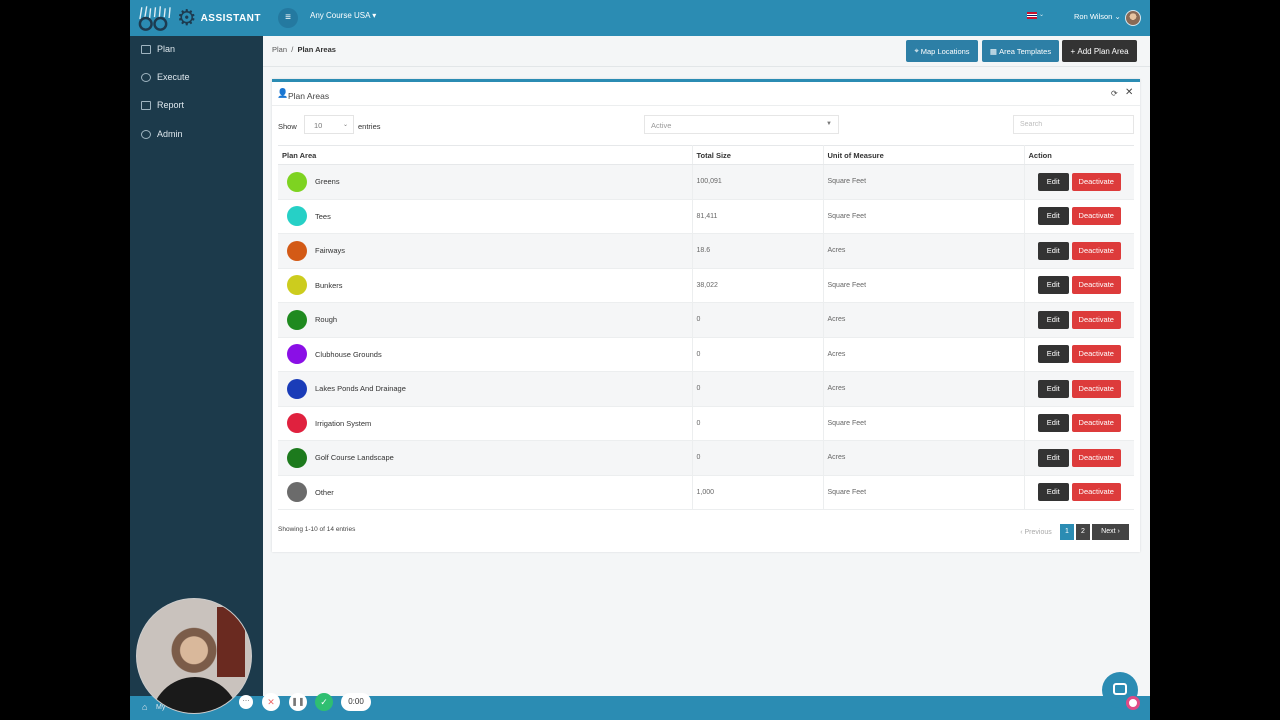  I want to click on status-filter-select: Active ▼, so click(741, 124).